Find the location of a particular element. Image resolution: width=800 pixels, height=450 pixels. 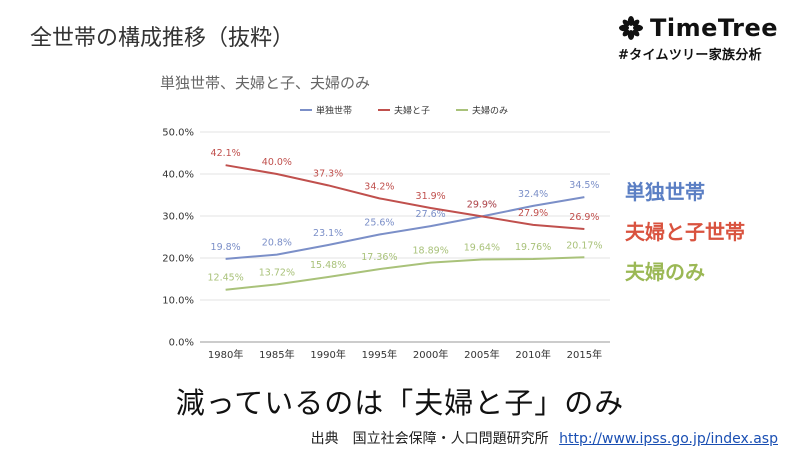

brand-name: TimeTree is located at coordinates (713, 28).